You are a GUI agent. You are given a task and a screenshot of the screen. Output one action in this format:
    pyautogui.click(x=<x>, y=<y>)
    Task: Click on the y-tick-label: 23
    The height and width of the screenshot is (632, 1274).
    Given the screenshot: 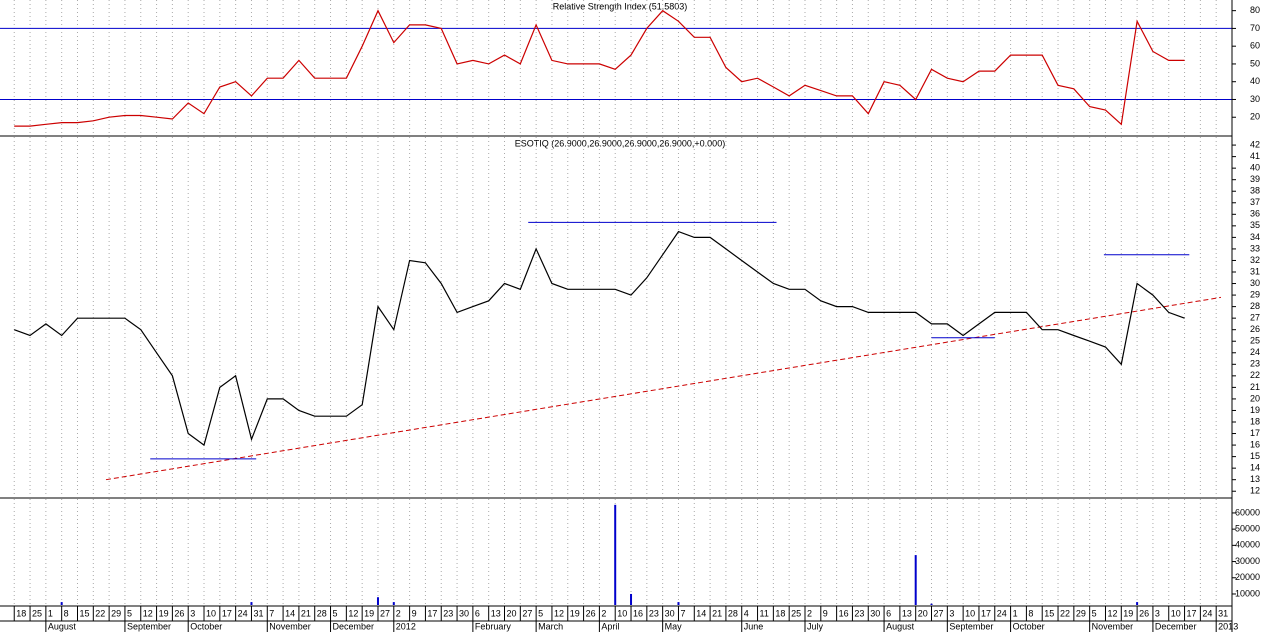 What is the action you would take?
    pyautogui.click(x=1255, y=364)
    